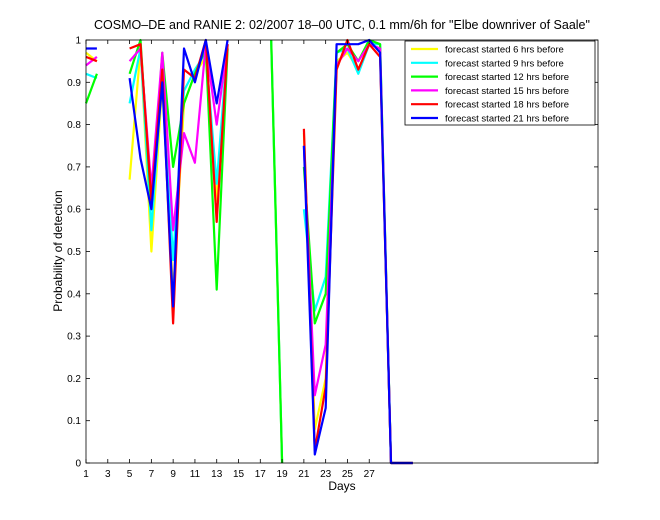  What do you see at coordinates (370, 474) in the screenshot?
I see `x-tick-label: 27` at bounding box center [370, 474].